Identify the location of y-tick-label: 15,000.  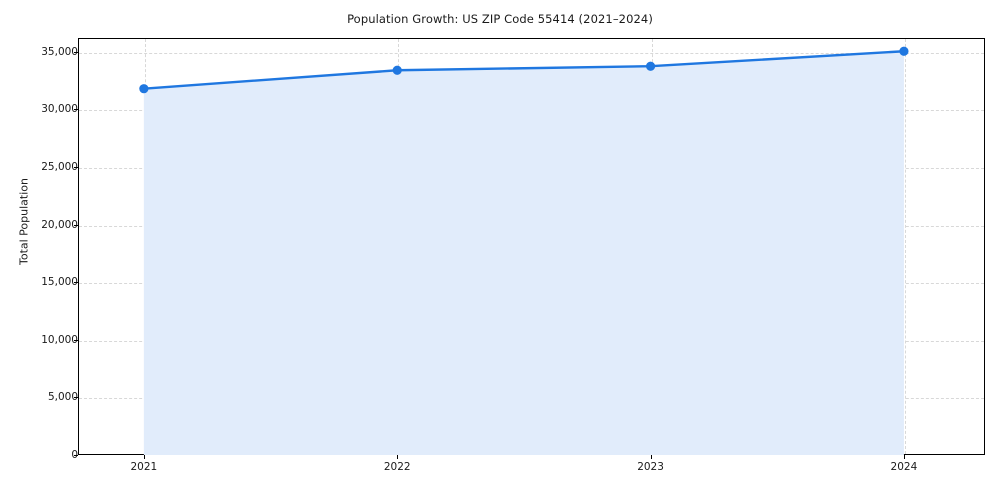
(59, 282).